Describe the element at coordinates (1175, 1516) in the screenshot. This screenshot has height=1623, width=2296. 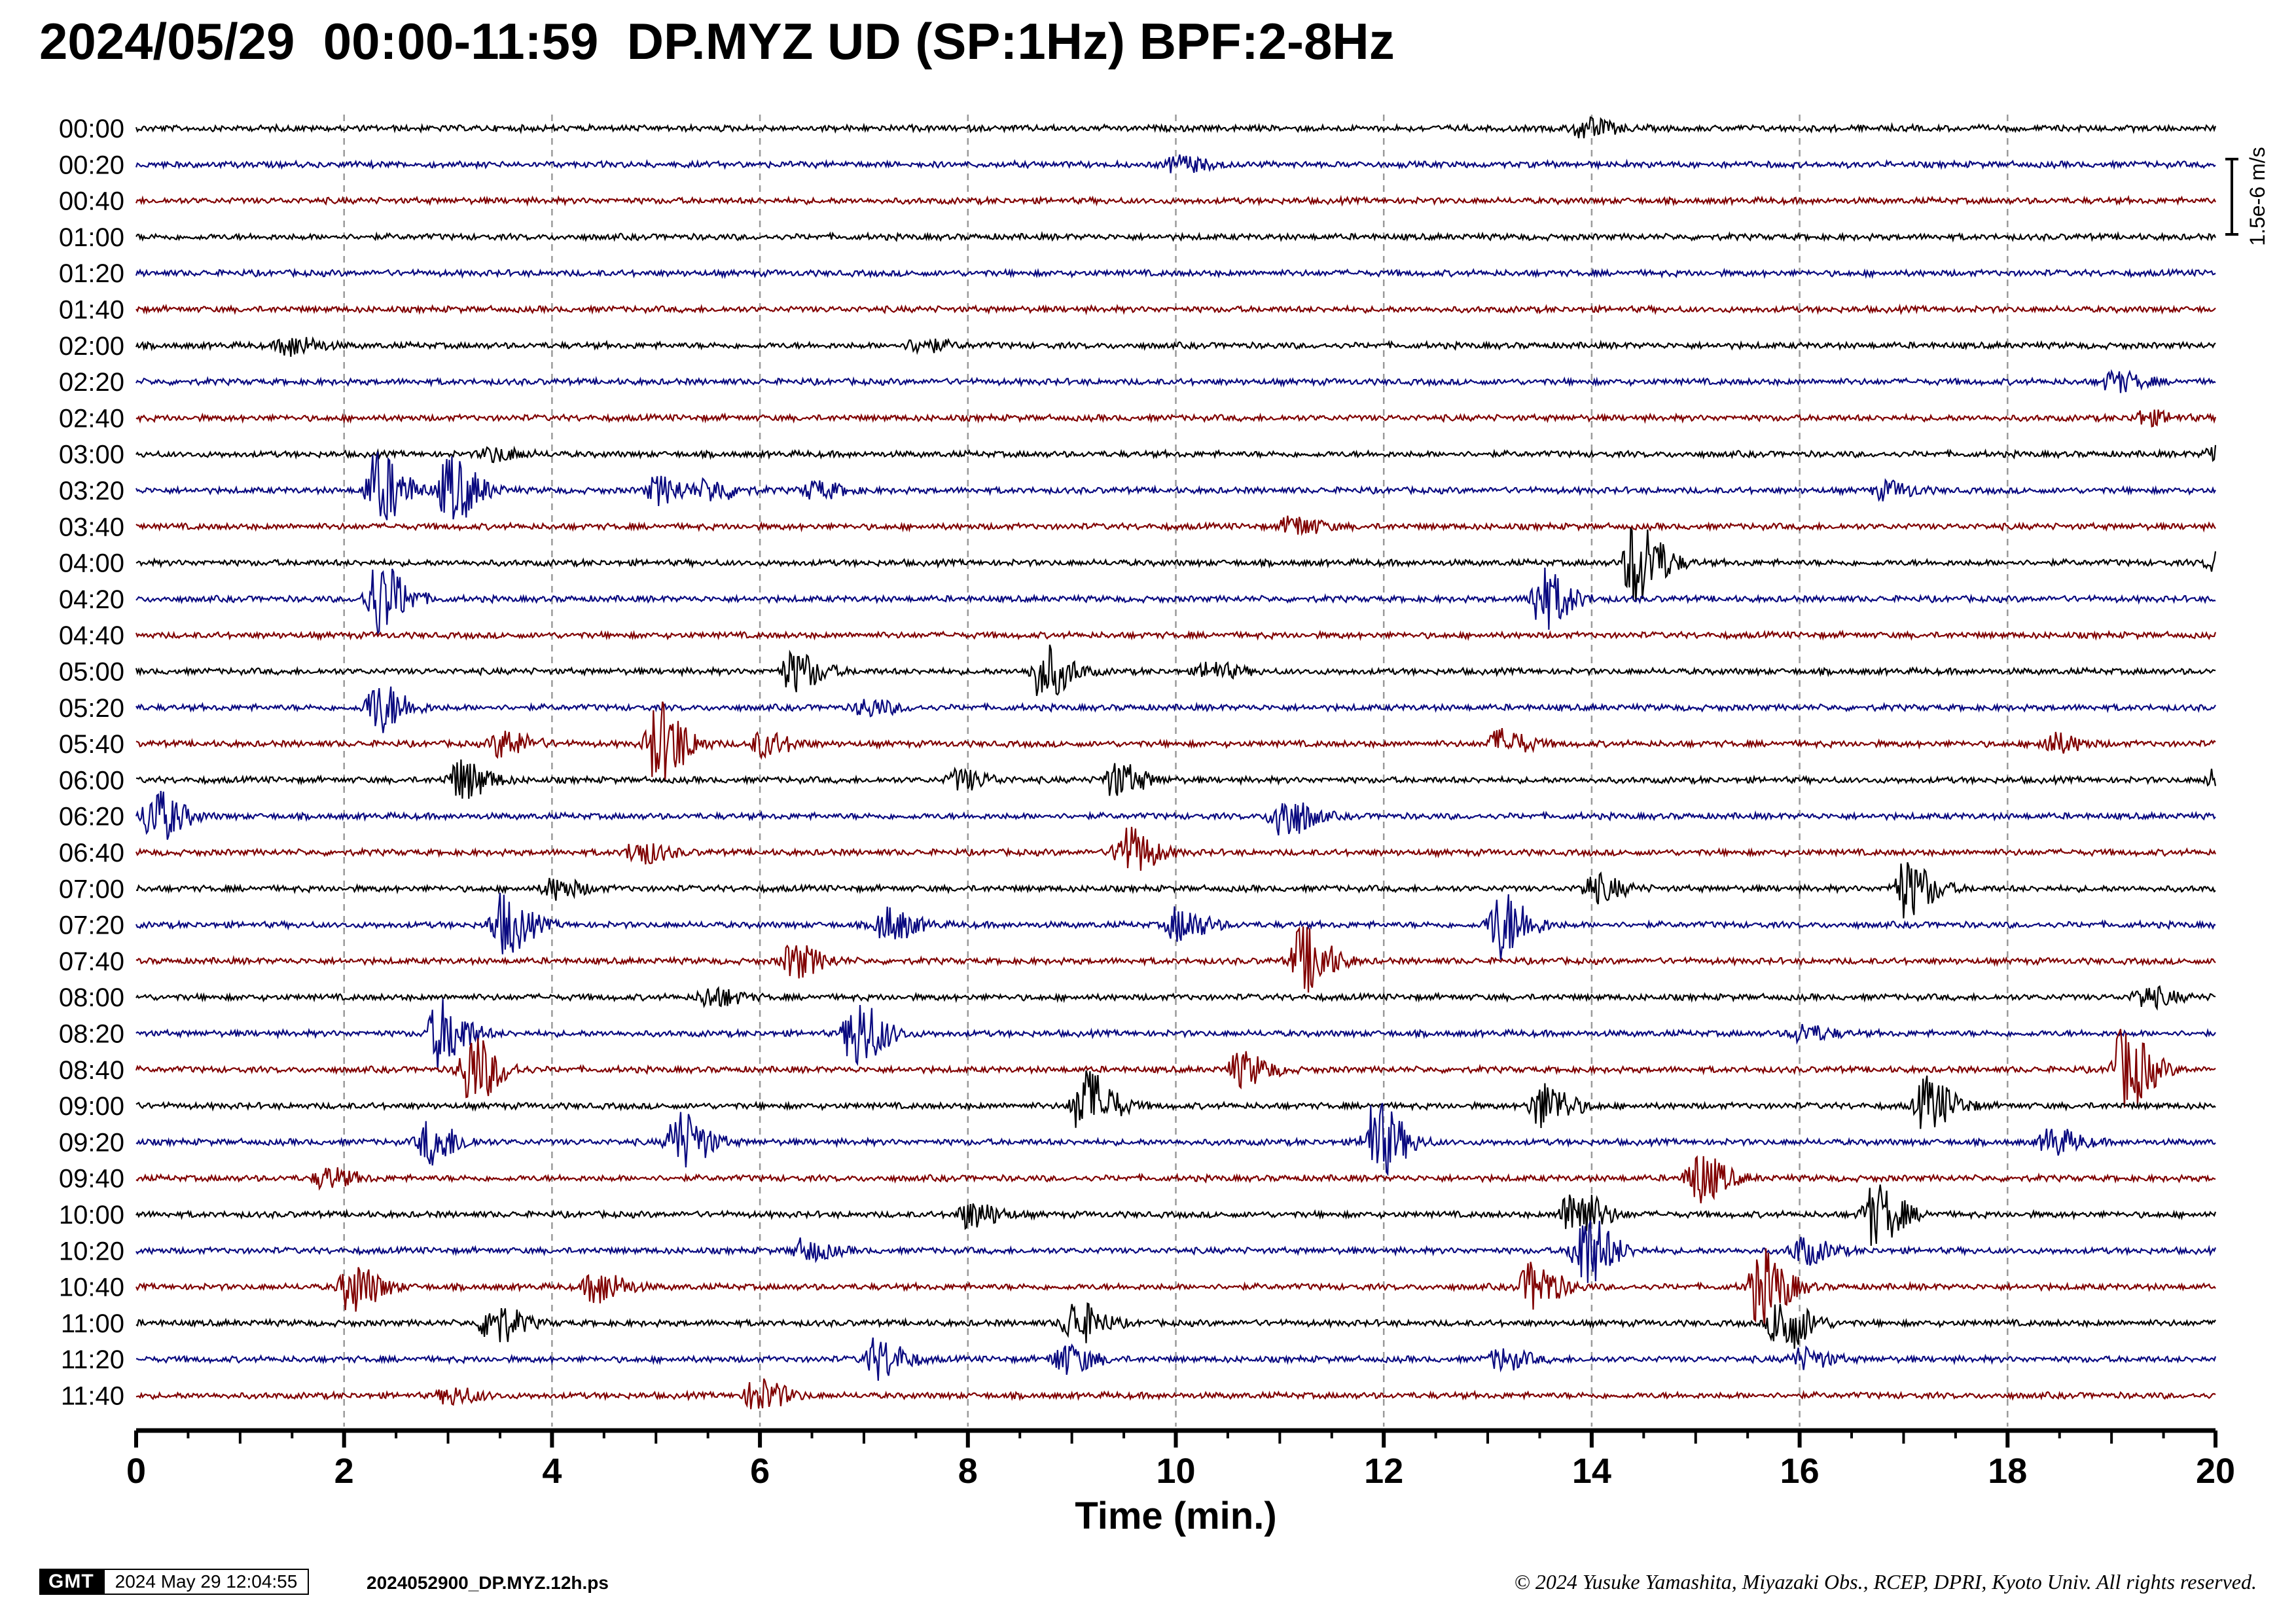
I see `x-axis-label: Time (min.)` at that location.